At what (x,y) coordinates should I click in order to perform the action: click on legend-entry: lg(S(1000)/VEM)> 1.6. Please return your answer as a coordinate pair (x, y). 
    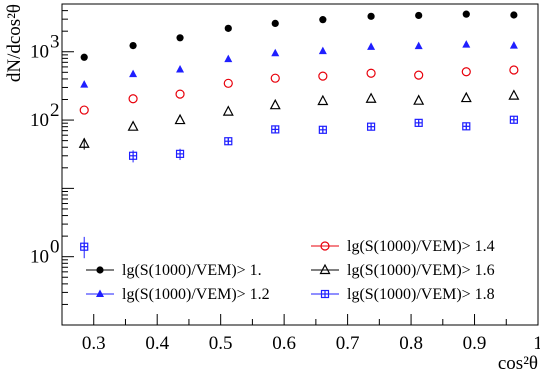
    Looking at the image, I should click on (403, 270).